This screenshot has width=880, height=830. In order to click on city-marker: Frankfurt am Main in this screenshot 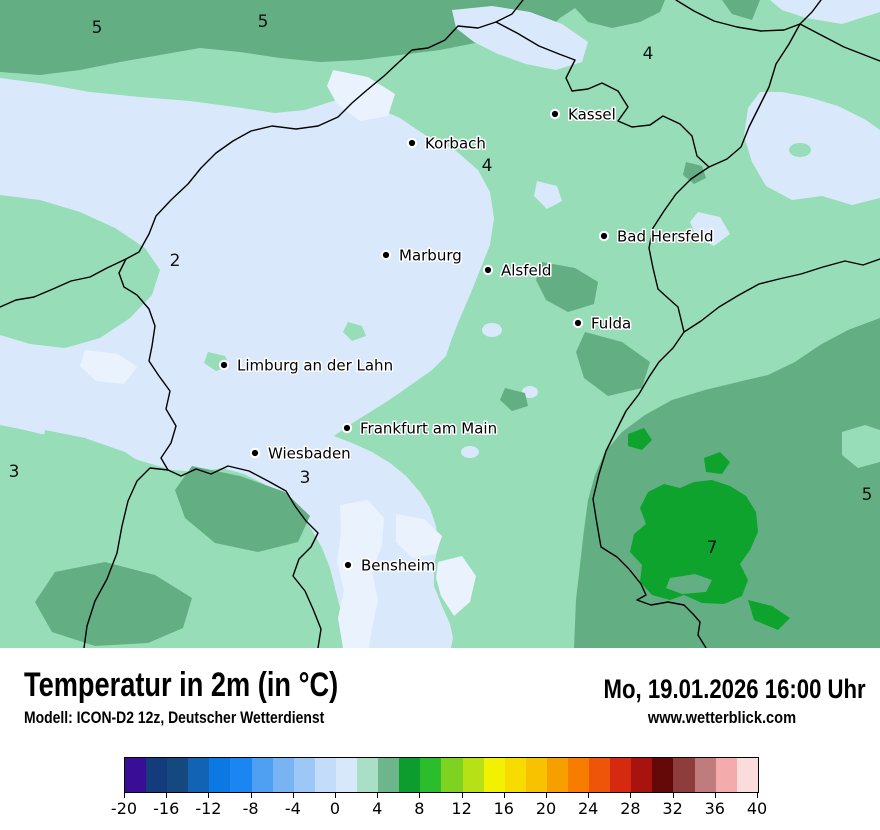, I will do `click(420, 428)`.